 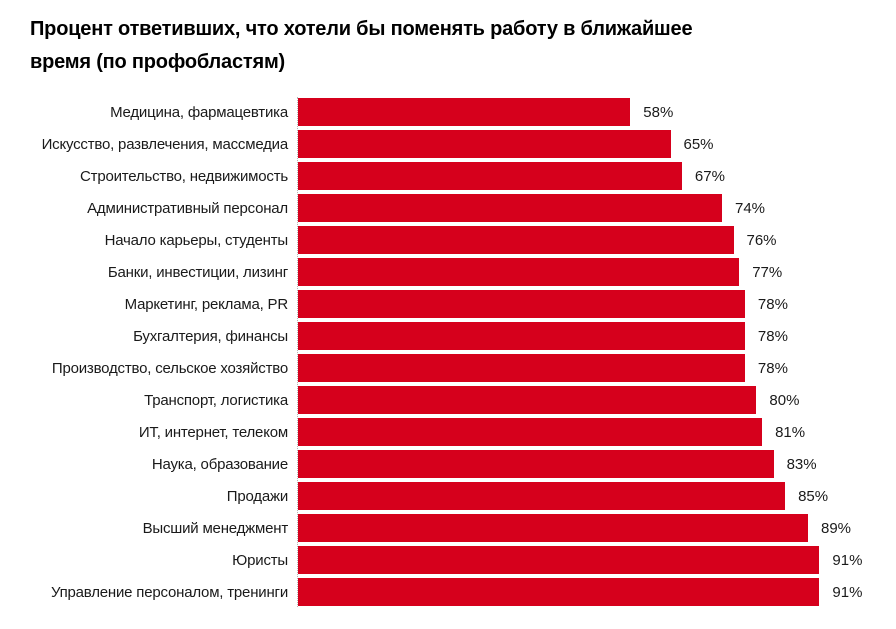 I want to click on chart-row: Маркетинг, реклама, PR 78%, so click(x=458, y=304).